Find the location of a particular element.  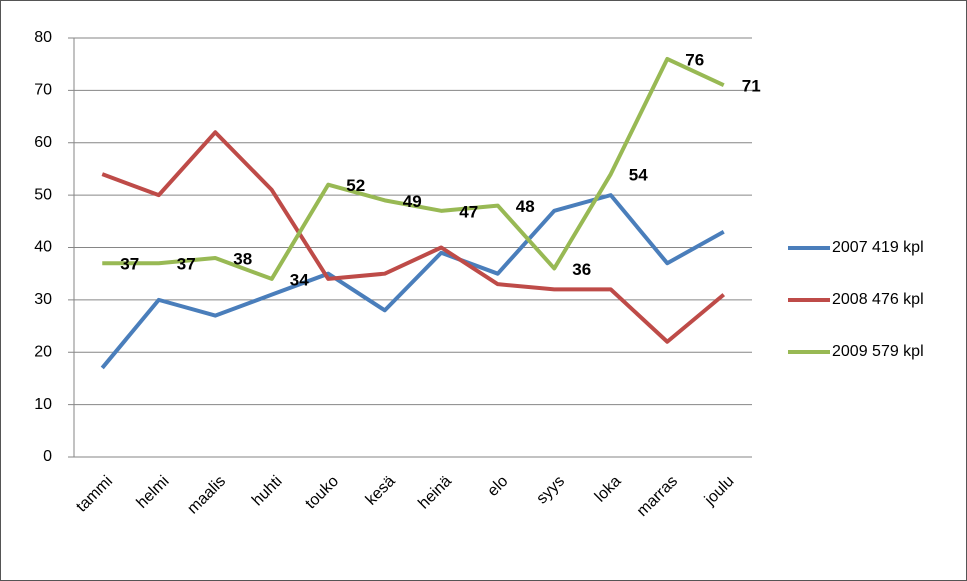

y-tick-label: 70 is located at coordinates (43, 90).